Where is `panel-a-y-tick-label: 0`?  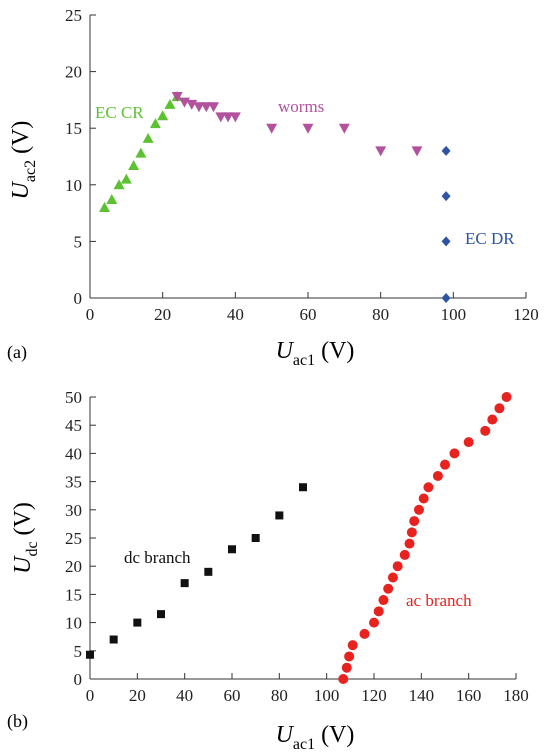
panel-a-y-tick-label: 0 is located at coordinates (78, 298).